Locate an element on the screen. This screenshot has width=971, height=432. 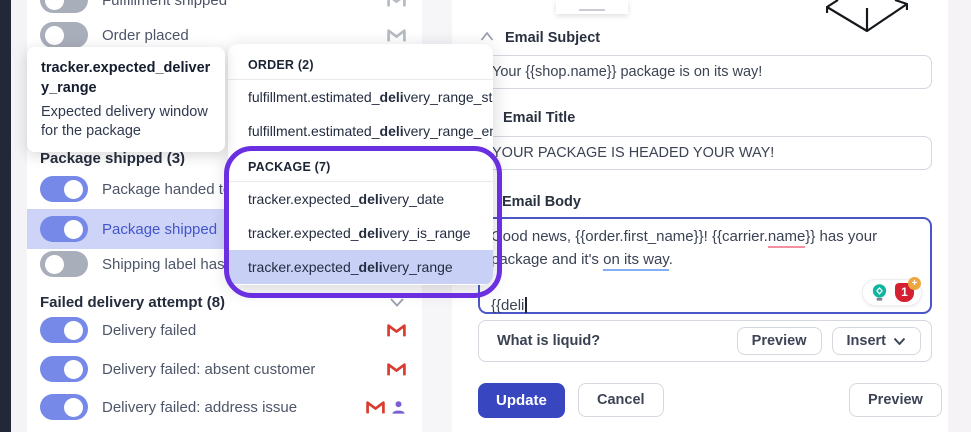
error-count: 1 is located at coordinates (904, 292).